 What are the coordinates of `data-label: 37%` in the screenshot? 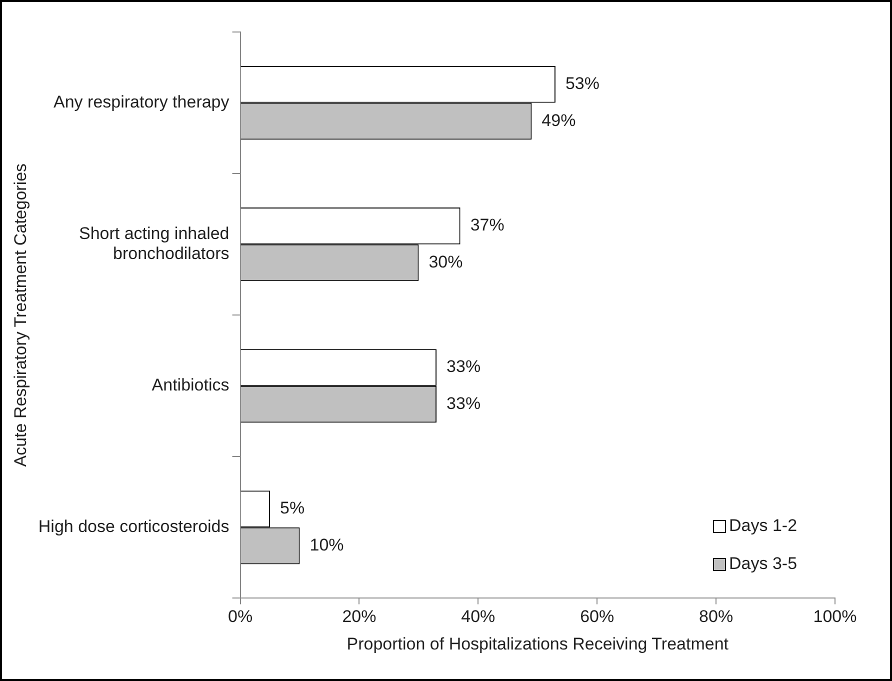 It's located at (487, 225).